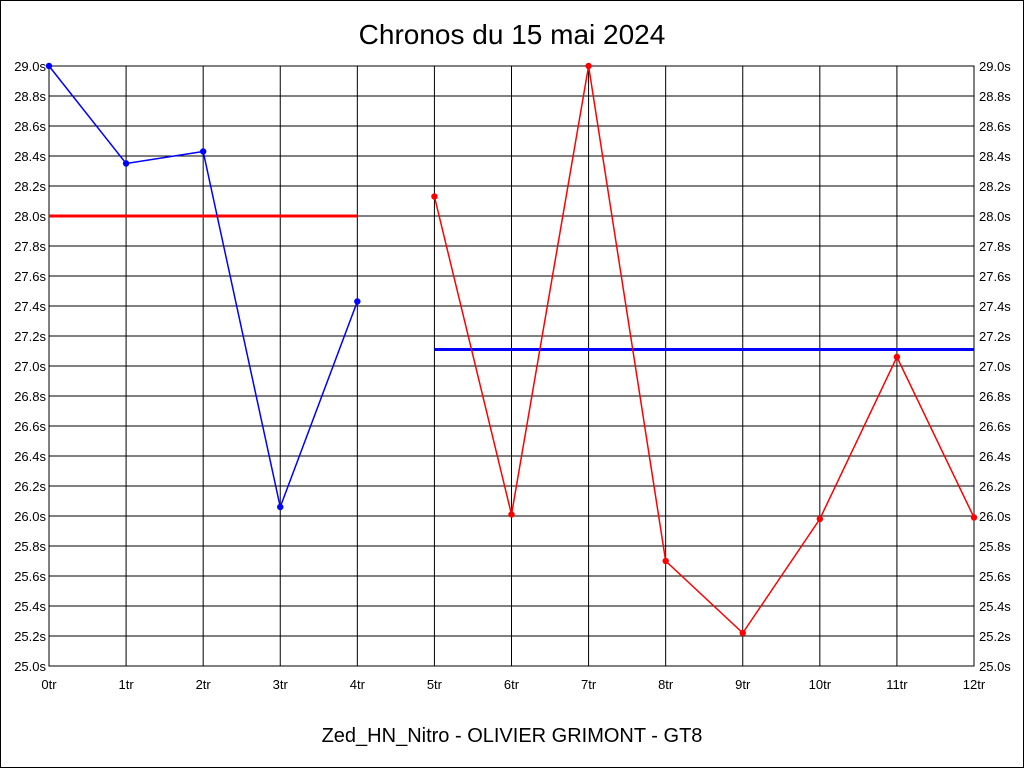  I want to click on y-tick-label-right: 28.8s, so click(995, 96).